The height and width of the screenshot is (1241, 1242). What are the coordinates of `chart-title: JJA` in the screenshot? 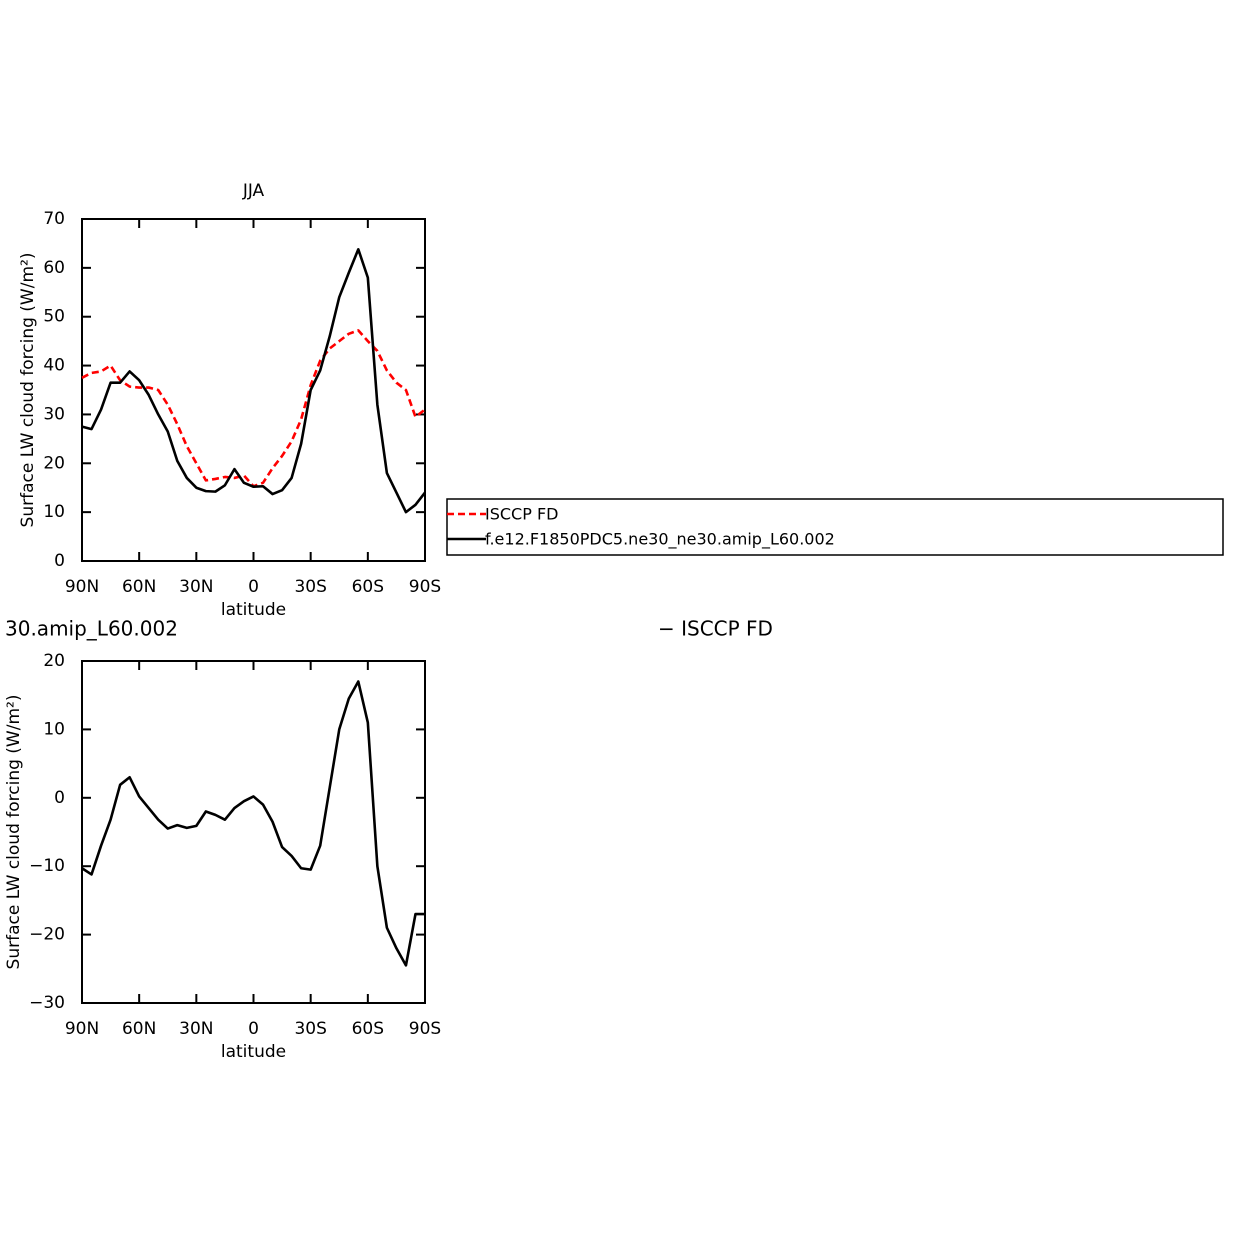 It's located at (253, 191).